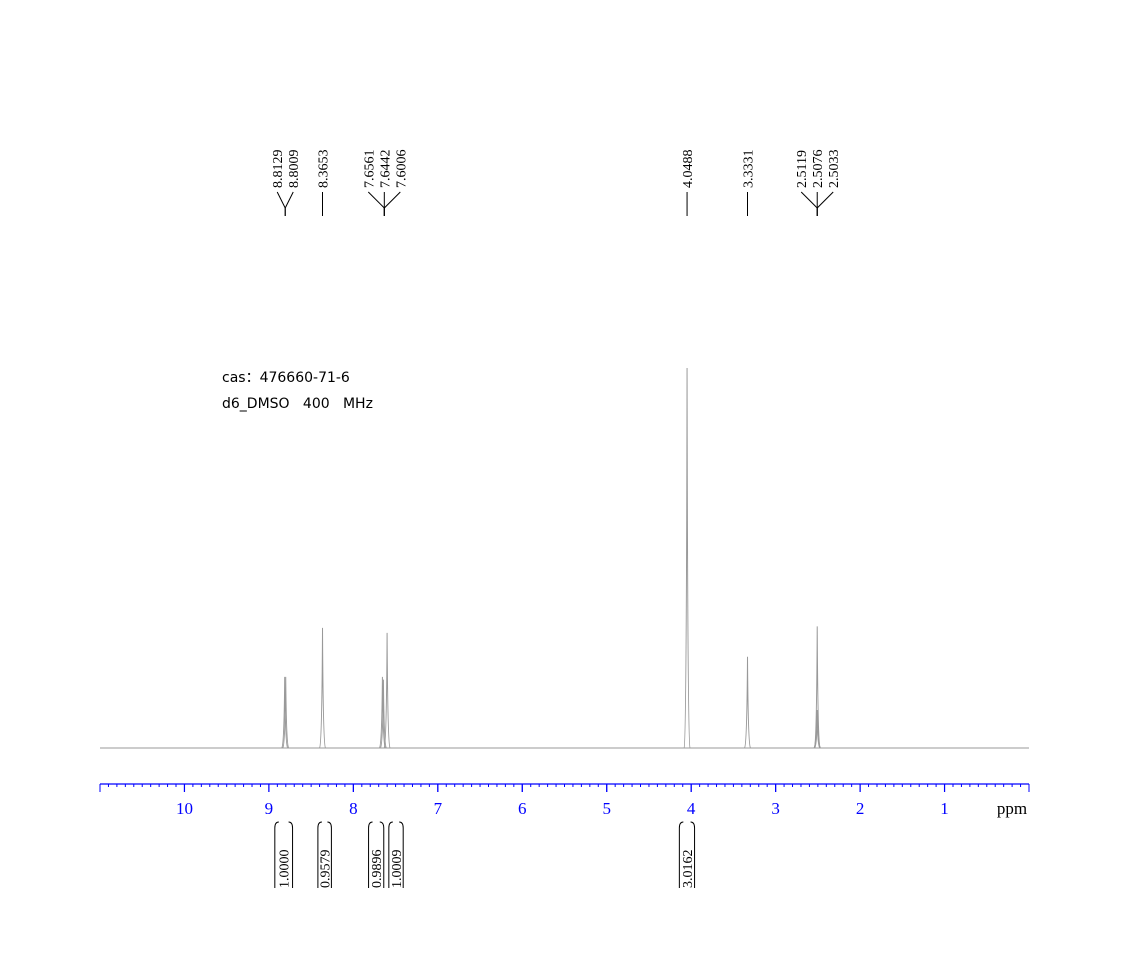  What do you see at coordinates (286, 378) in the screenshot?
I see `annotation: cas：476660-71-6` at bounding box center [286, 378].